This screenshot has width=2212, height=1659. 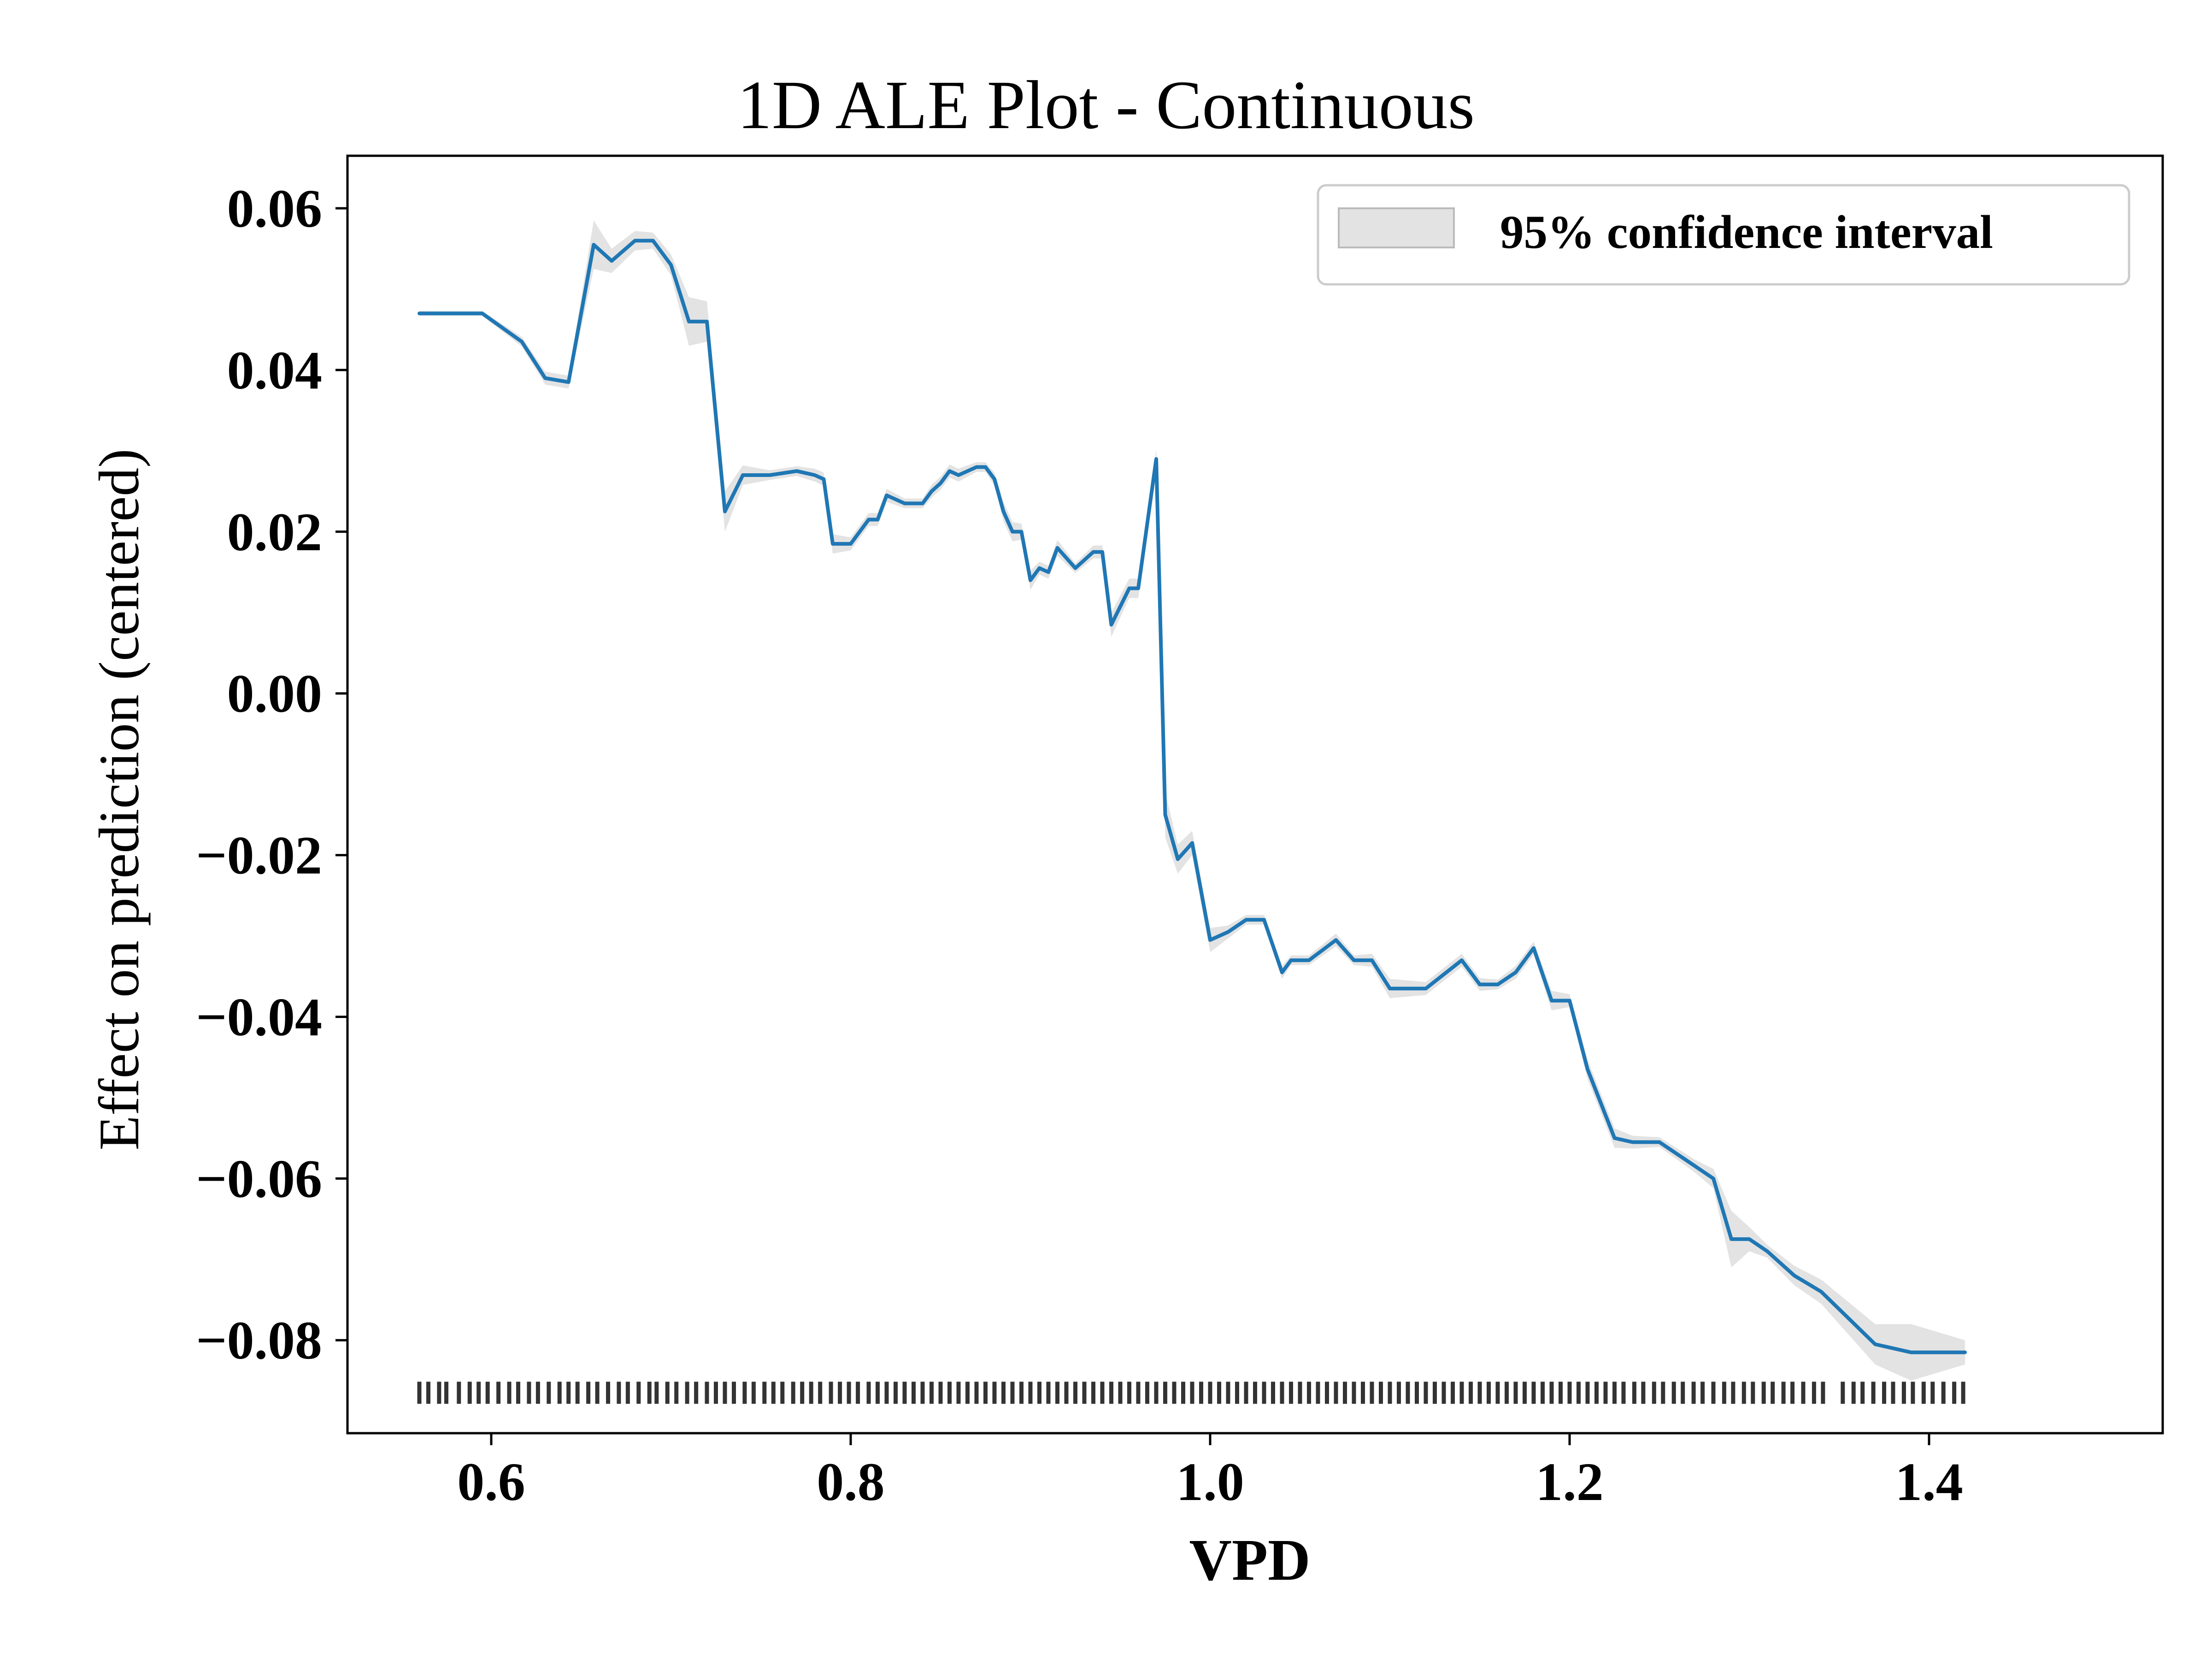 I want to click on x-tick-label: 1.2, so click(x=1569, y=1482).